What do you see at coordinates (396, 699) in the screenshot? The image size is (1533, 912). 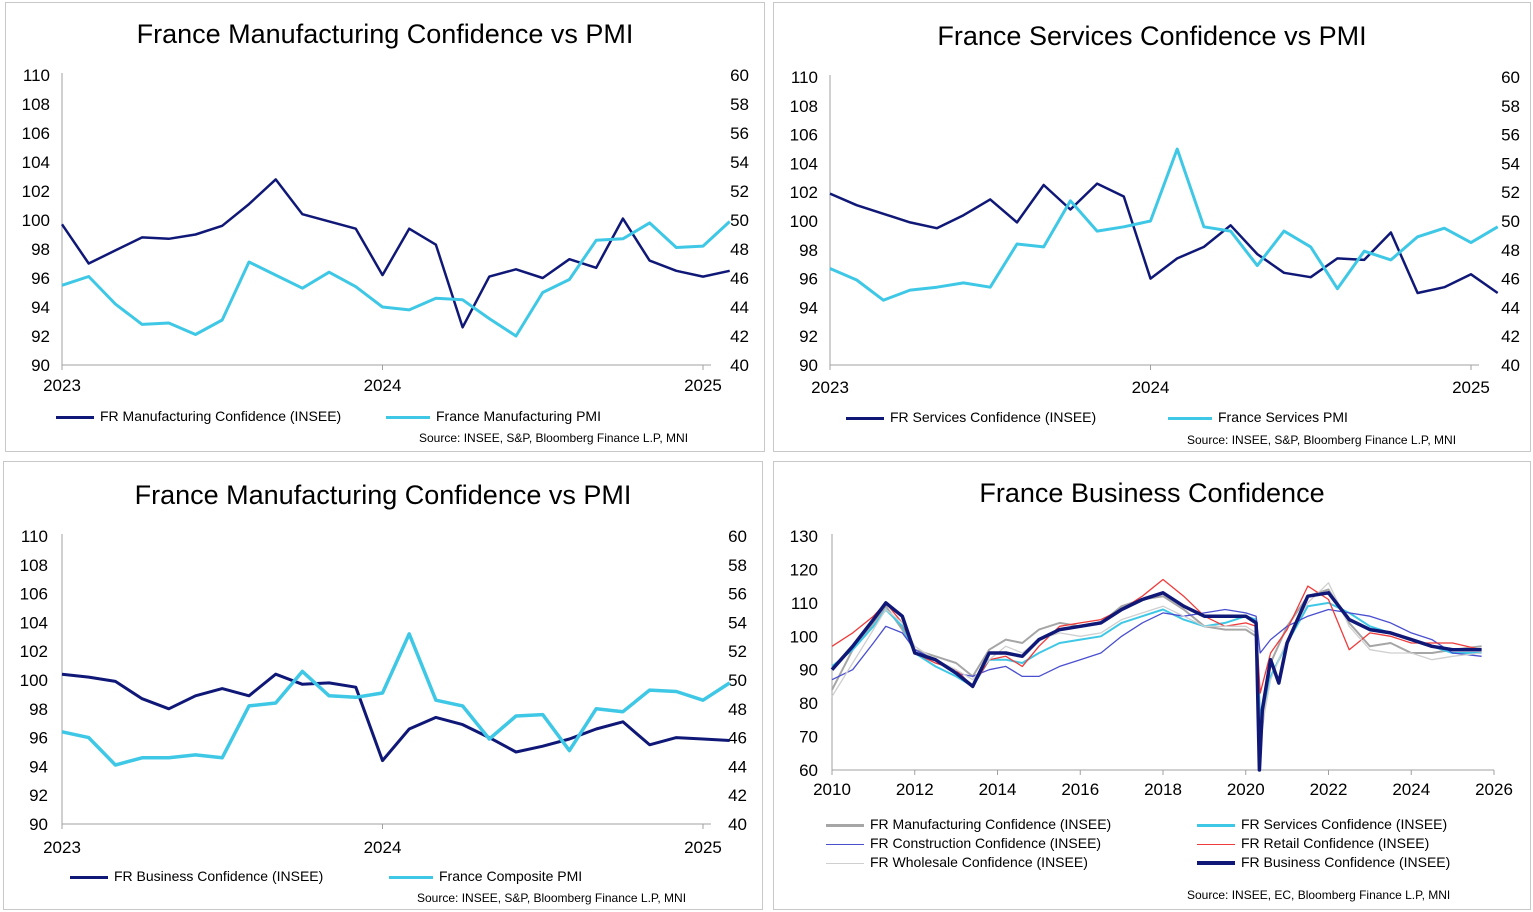 I see `series-line-france-composite-pmi` at bounding box center [396, 699].